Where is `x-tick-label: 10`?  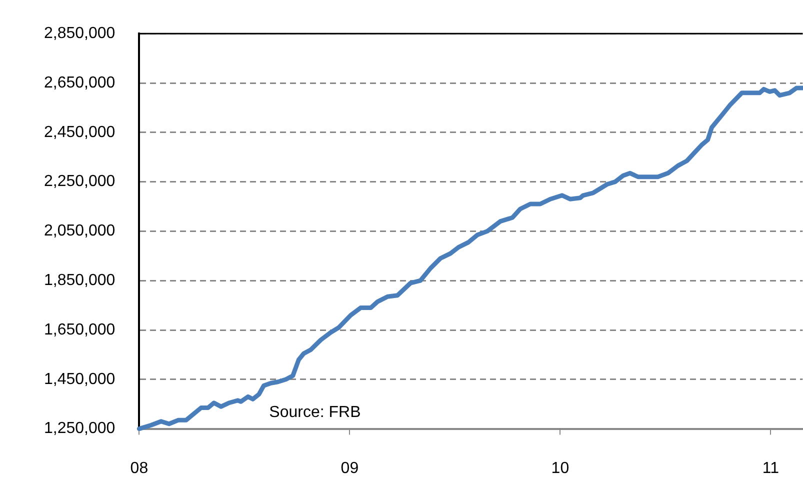 x-tick-label: 10 is located at coordinates (560, 468).